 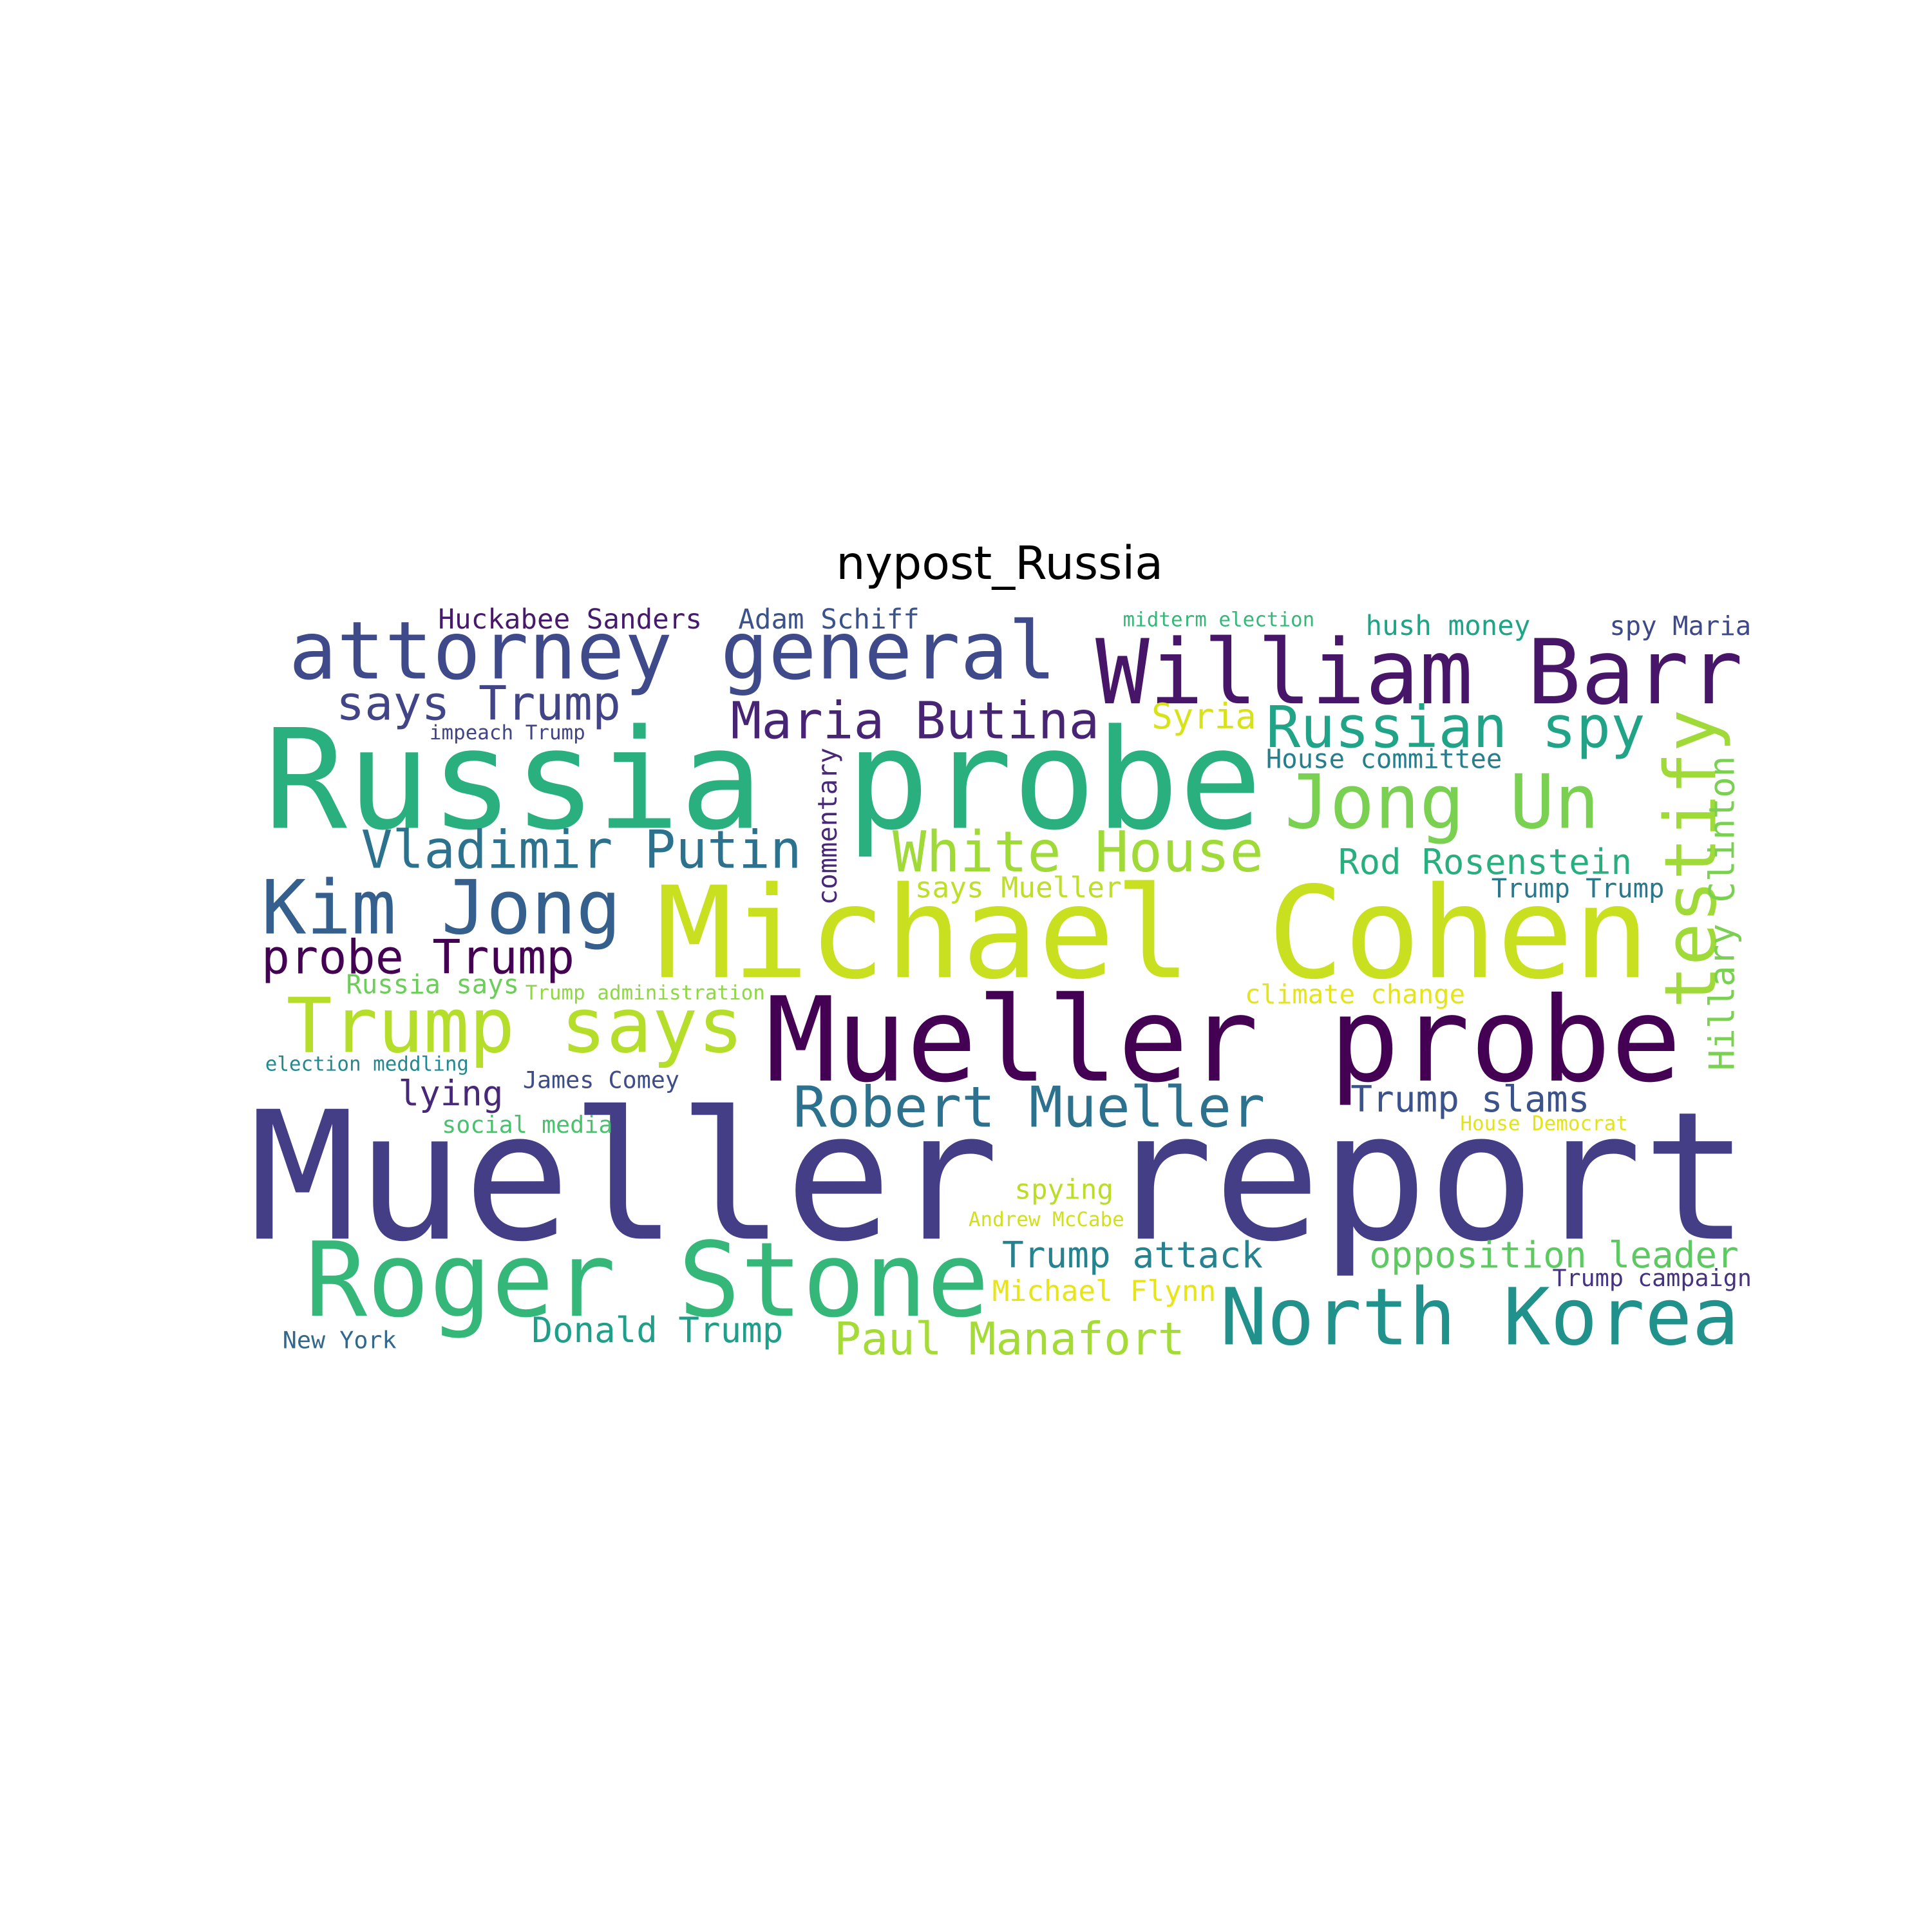 What do you see at coordinates (763, 780) in the screenshot?
I see `word: Russia probe` at bounding box center [763, 780].